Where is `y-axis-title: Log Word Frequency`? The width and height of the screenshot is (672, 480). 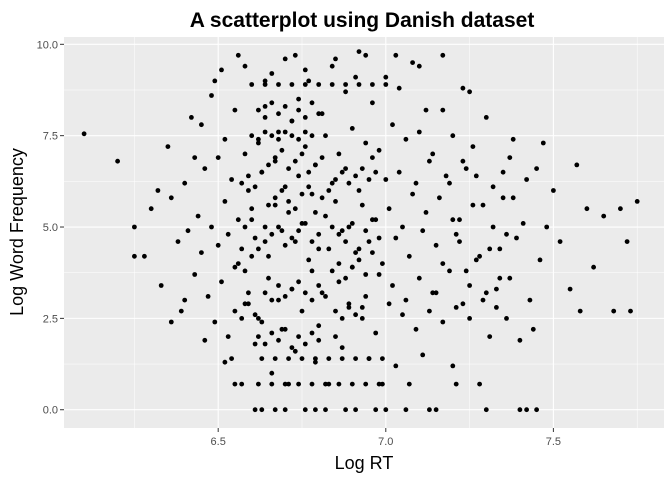
y-axis-title: Log Word Frequency is located at coordinates (17, 232).